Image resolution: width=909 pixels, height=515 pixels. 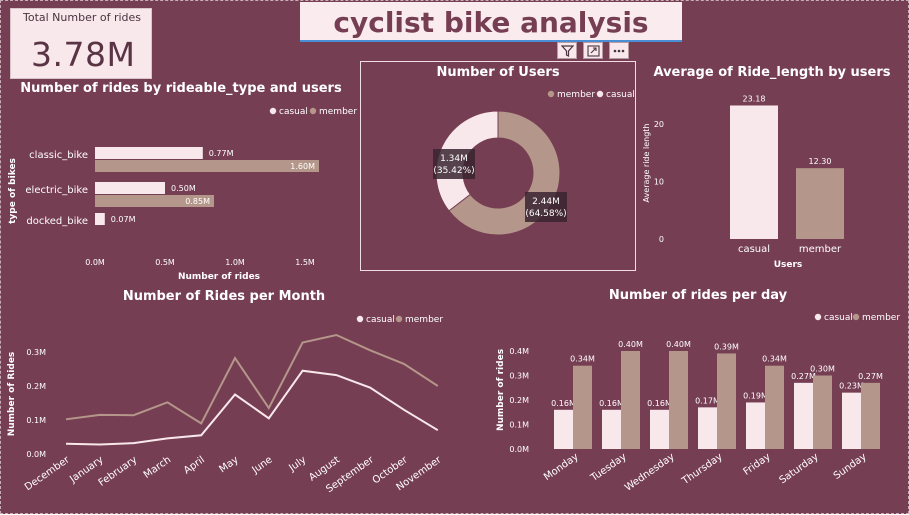 I want to click on visual-header-toolbar, so click(x=593, y=51).